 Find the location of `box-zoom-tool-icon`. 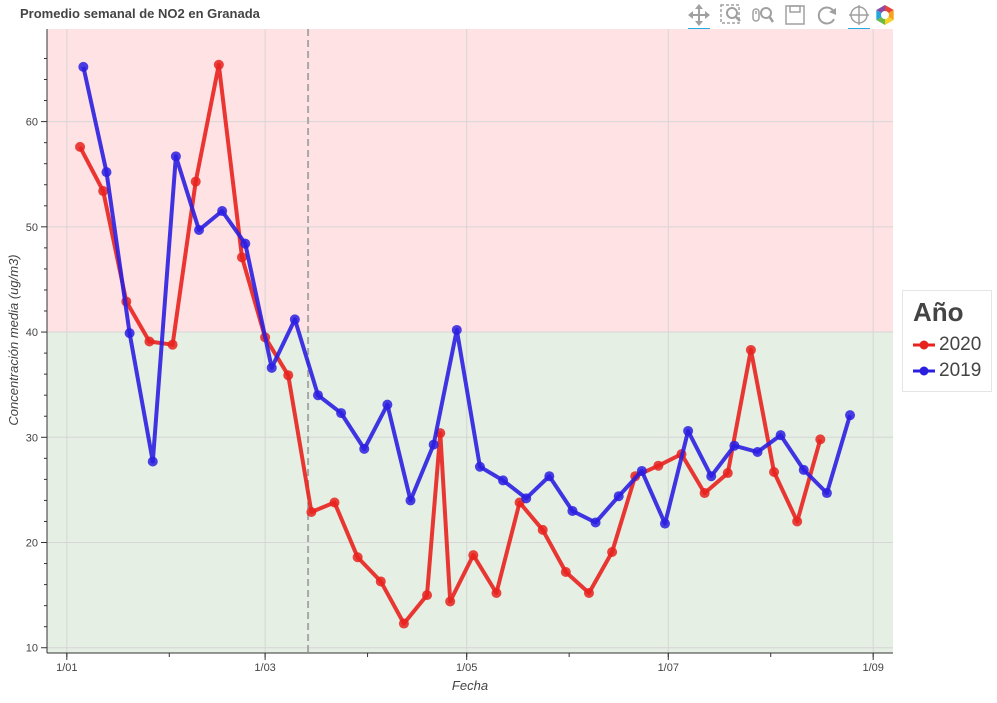

box-zoom-tool-icon is located at coordinates (730, 14).